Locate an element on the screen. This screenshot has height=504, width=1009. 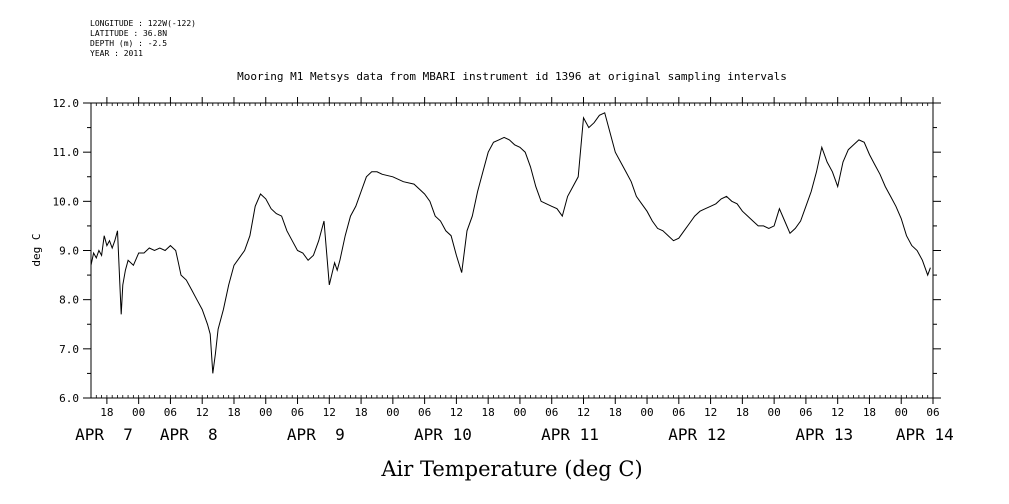
depth-label: DEPTH (m) : -2.5 is located at coordinates (129, 43).